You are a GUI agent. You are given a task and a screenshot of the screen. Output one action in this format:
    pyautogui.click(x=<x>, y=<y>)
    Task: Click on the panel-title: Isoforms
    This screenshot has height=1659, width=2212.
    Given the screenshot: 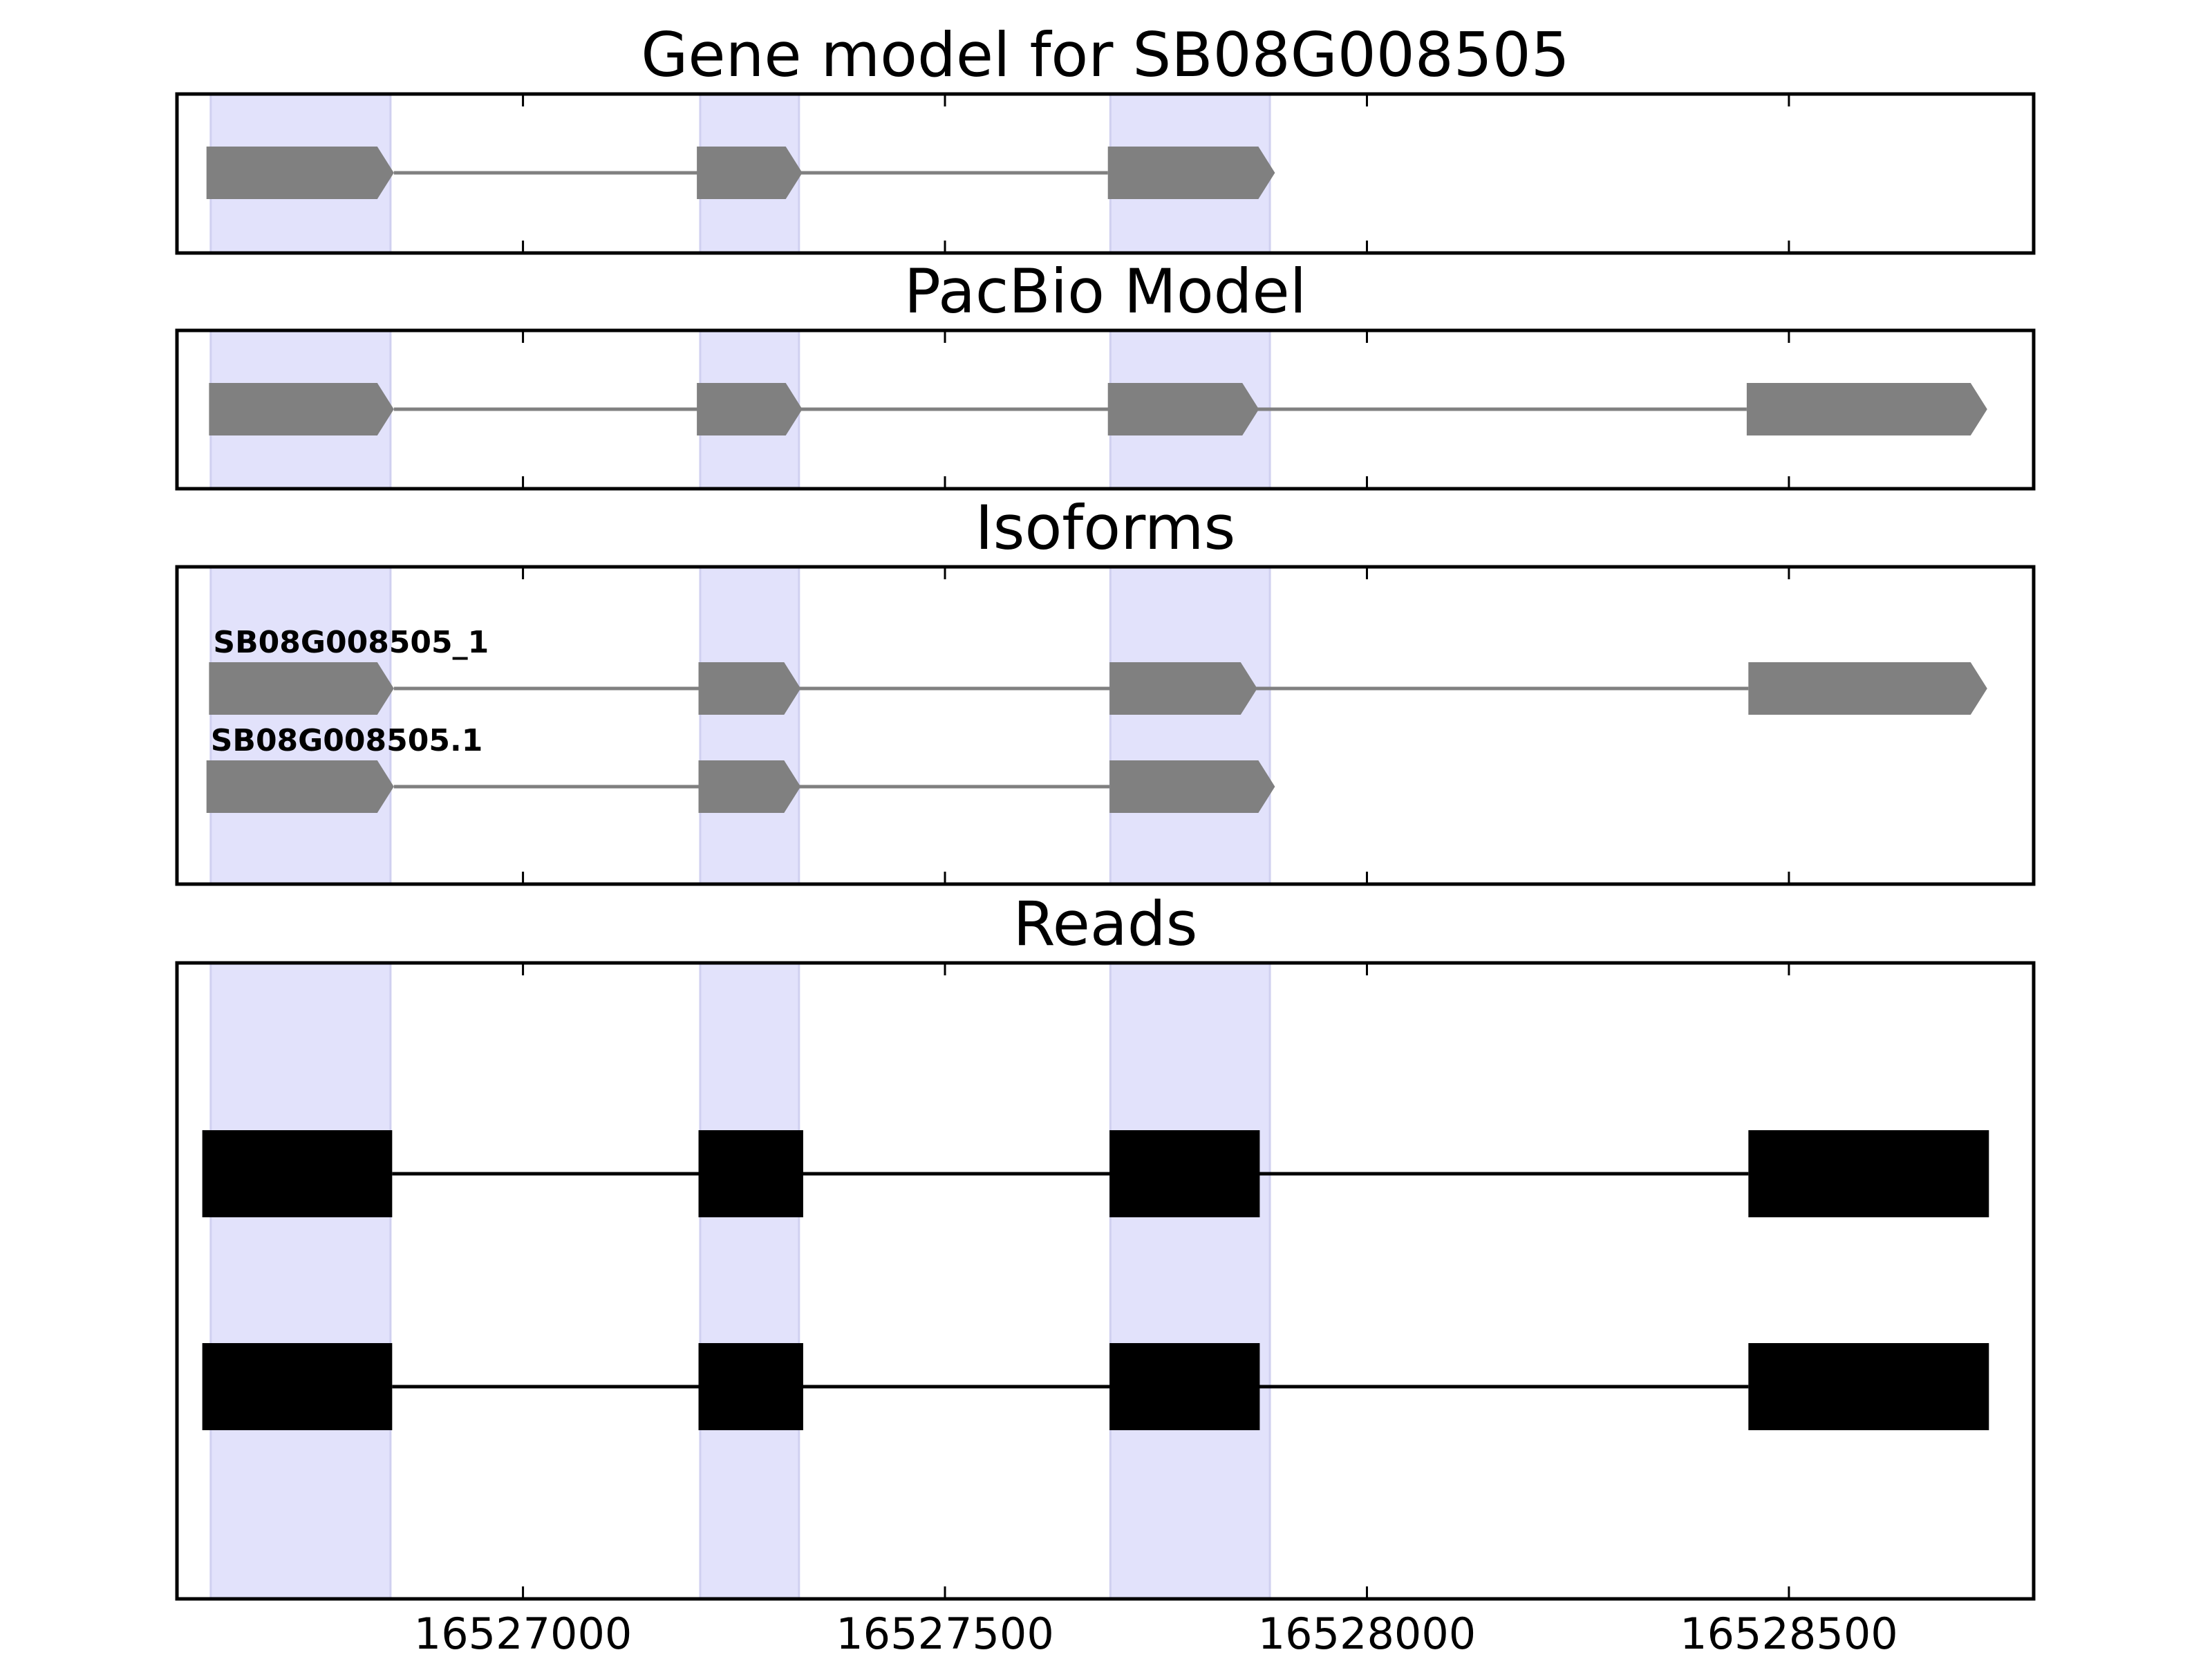 What is the action you would take?
    pyautogui.click(x=1105, y=527)
    